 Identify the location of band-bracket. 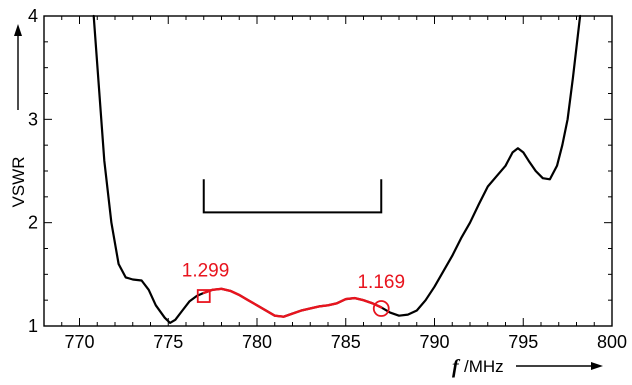
(292, 196).